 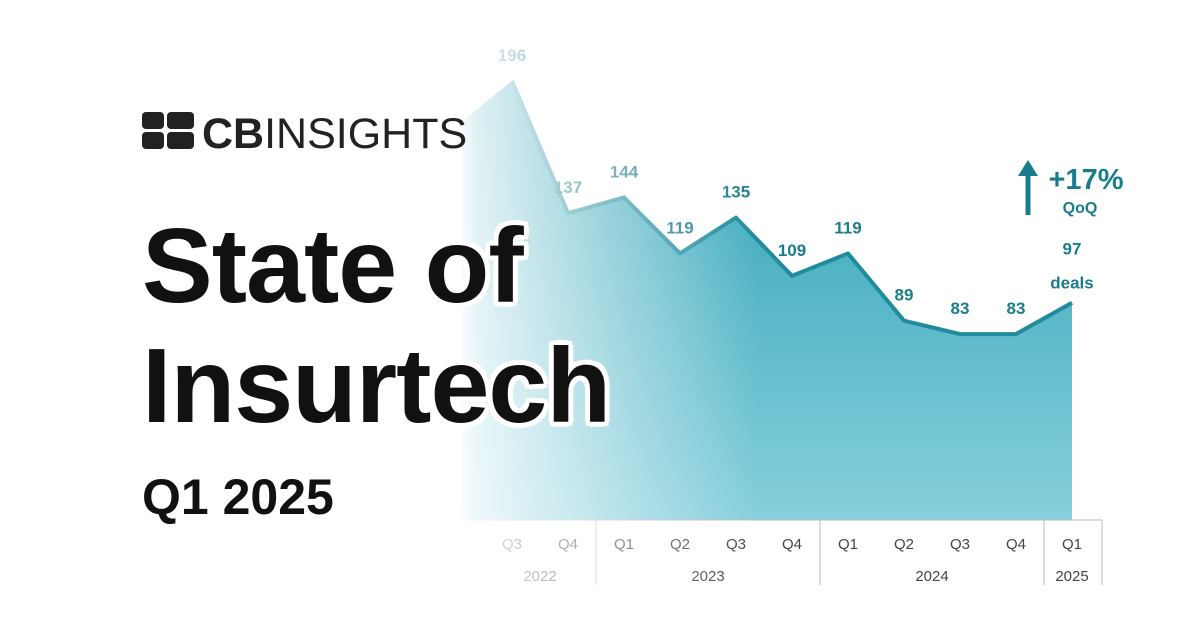 I want to click on annotation: +17% QoQ, so click(x=1071, y=188).